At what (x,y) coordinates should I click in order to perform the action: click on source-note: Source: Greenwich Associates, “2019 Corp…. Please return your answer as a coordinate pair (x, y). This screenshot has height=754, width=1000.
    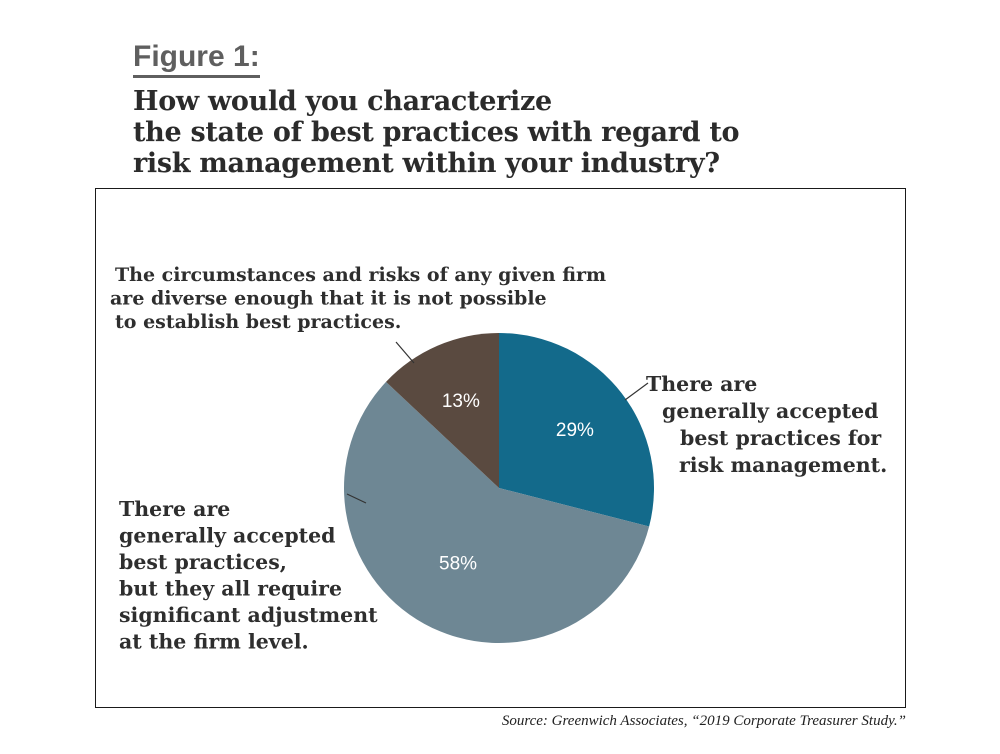
    Looking at the image, I should click on (703, 721).